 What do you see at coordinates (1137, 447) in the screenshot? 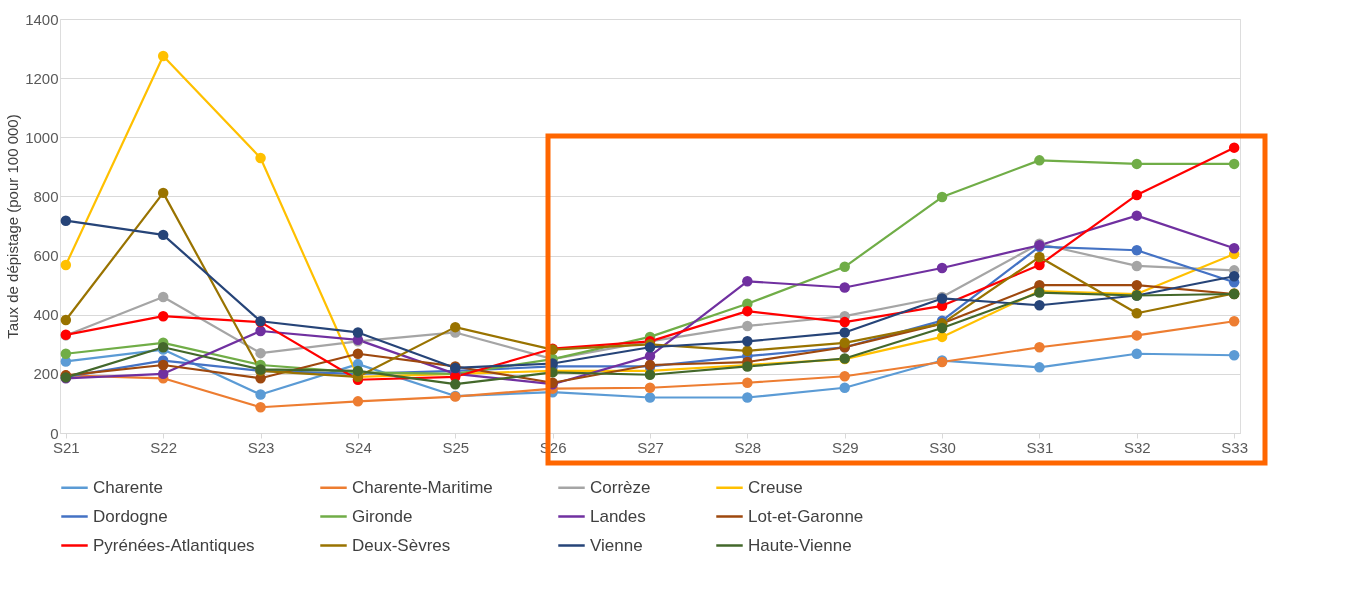
I see `x-tick-label: S32` at bounding box center [1137, 447].